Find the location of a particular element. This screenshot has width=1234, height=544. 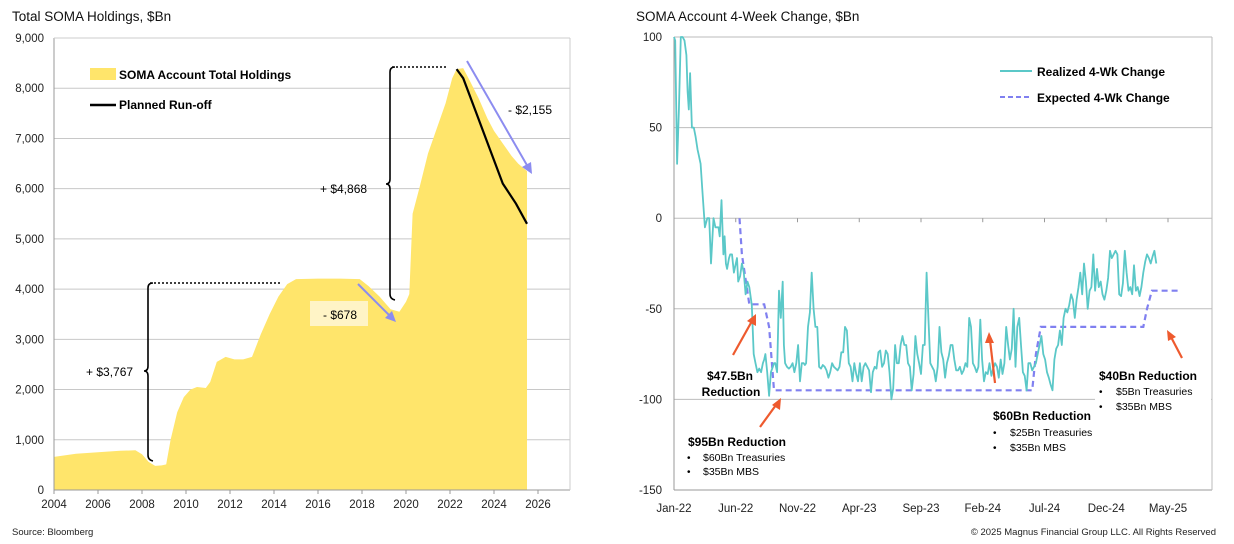

x-tick-label: 2018 is located at coordinates (362, 505).